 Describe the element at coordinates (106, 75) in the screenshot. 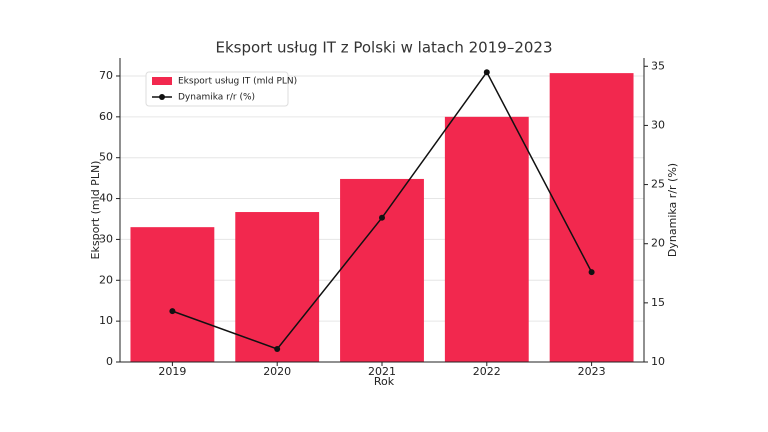

I see `y-tick-label: 70` at that location.